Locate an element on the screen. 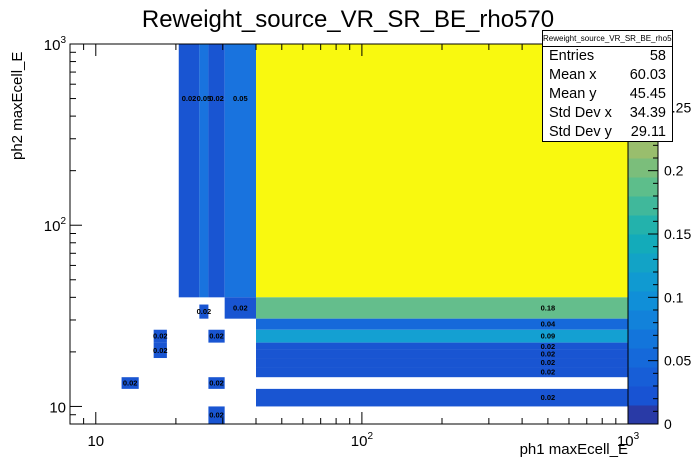  stats-row-mean-x: Mean x 60.03 is located at coordinates (607, 75).